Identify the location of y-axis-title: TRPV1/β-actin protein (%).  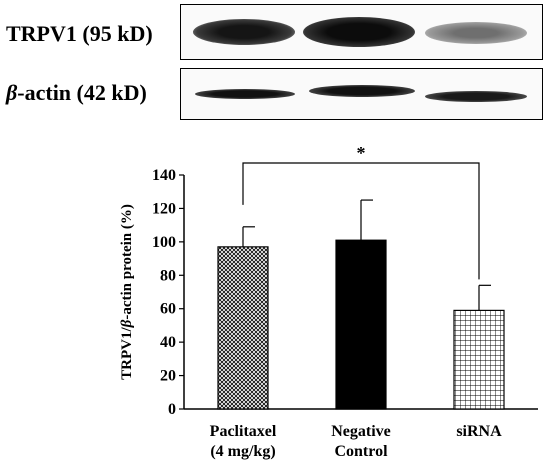
(127, 292).